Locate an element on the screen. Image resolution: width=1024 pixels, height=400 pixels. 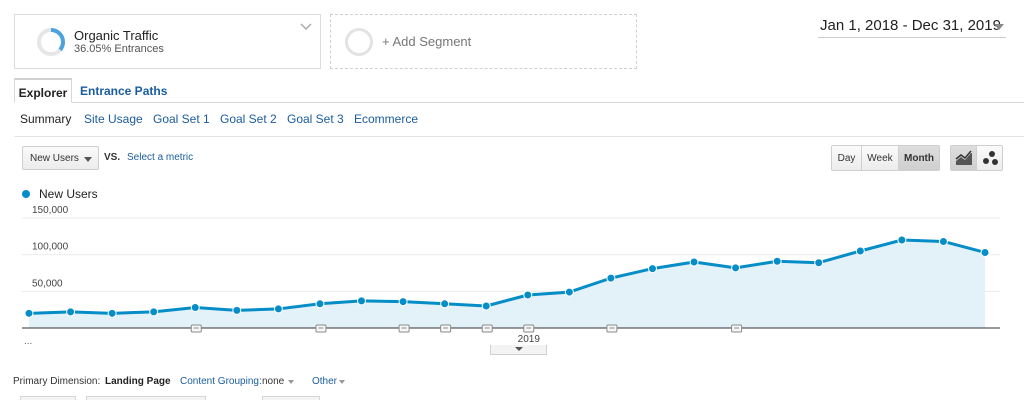
content-grouping-value: none is located at coordinates (273, 381).